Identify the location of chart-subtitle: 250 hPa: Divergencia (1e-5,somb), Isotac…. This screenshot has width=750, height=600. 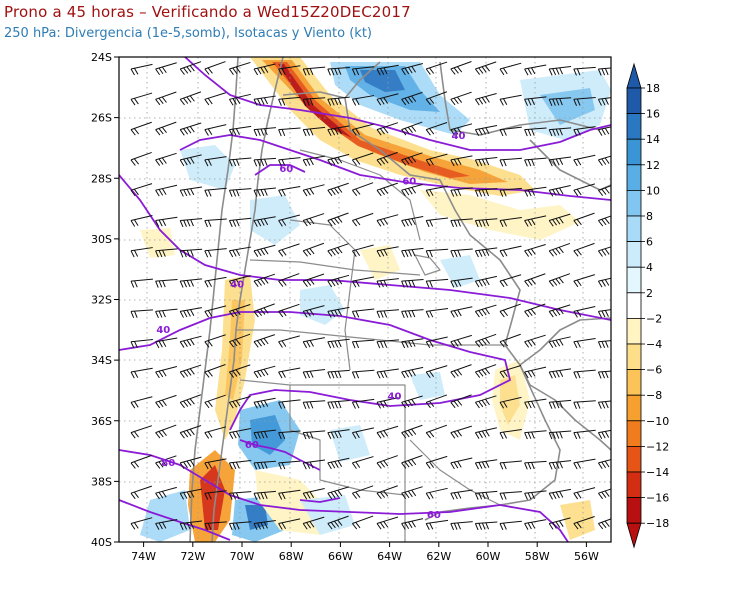
(188, 33).